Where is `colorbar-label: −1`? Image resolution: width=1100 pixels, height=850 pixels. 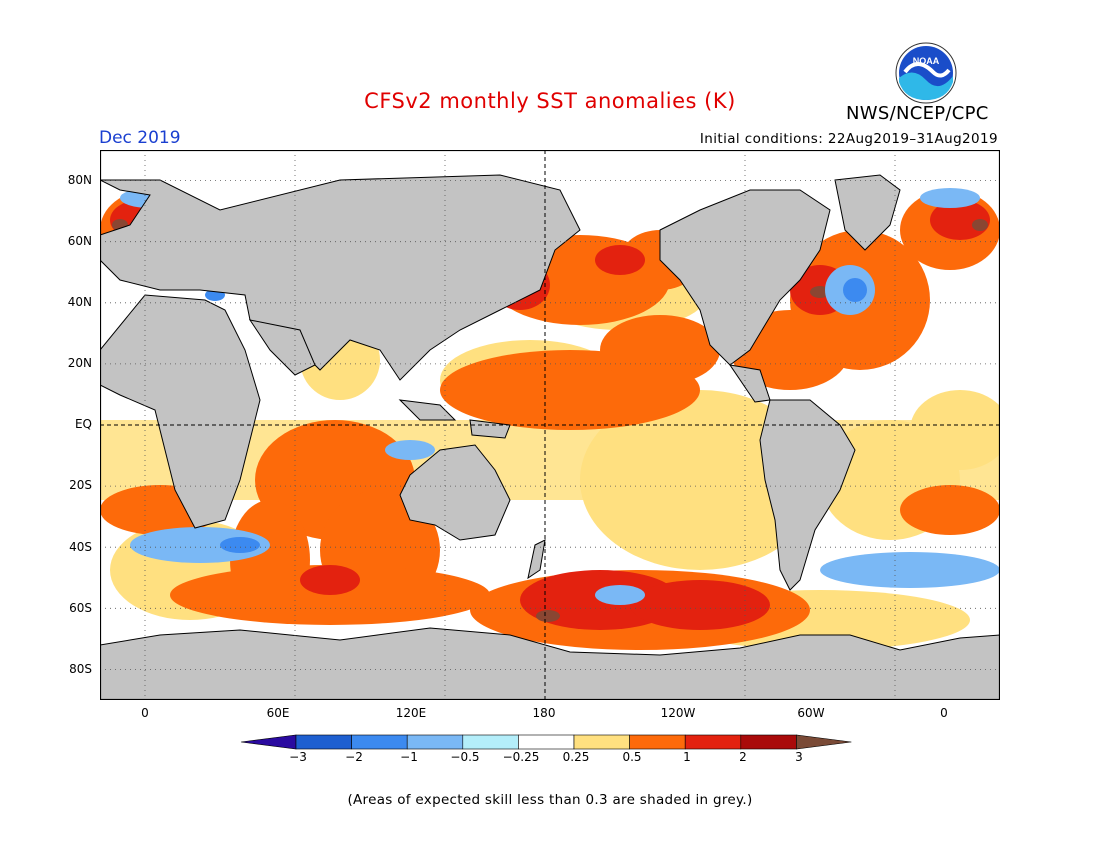
colorbar-label: −1 is located at coordinates (409, 757).